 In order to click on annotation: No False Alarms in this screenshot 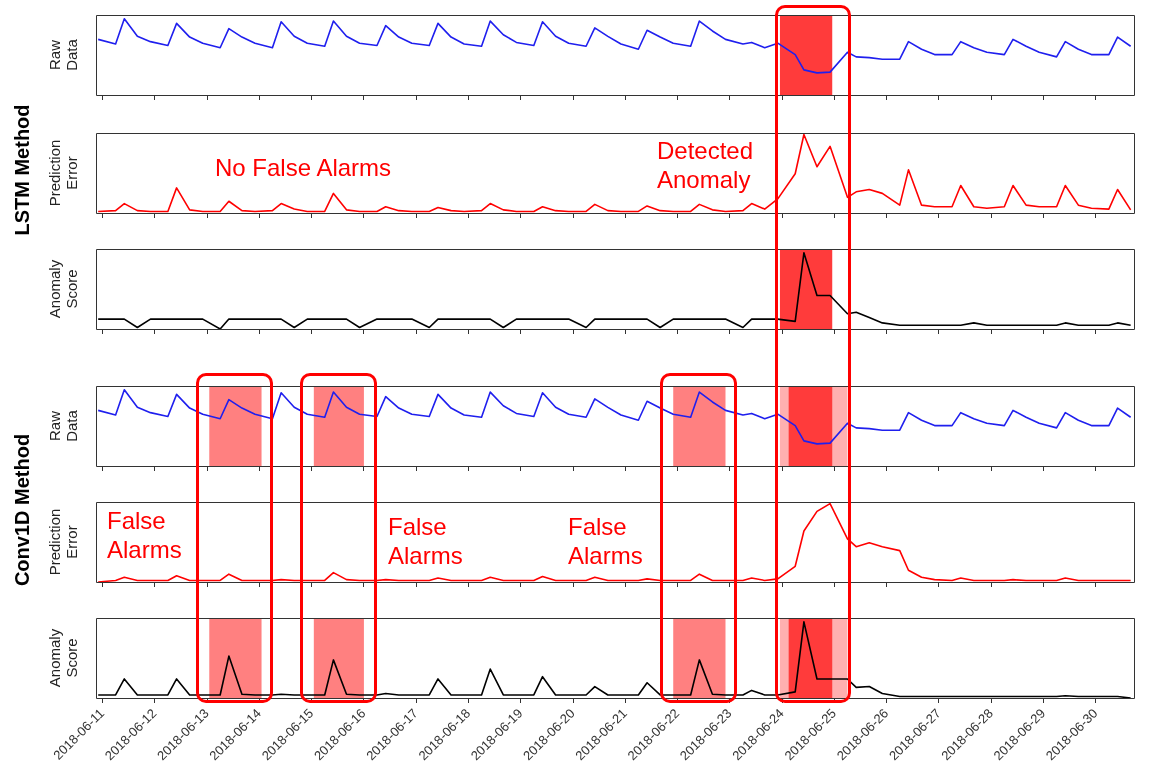, I will do `click(304, 167)`.